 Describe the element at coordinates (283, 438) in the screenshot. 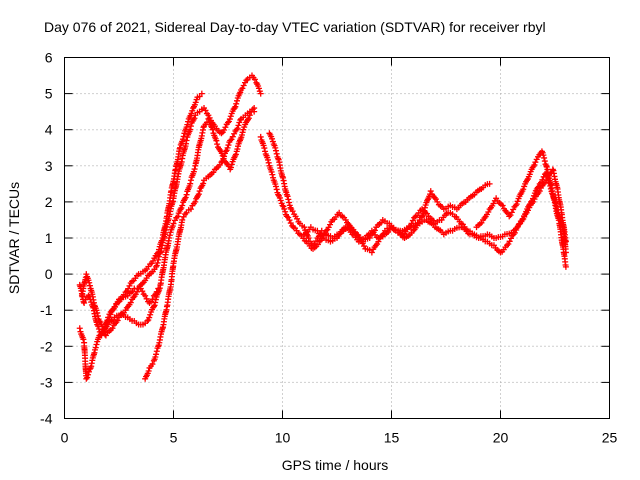

I see `x-tick-label: 10` at that location.